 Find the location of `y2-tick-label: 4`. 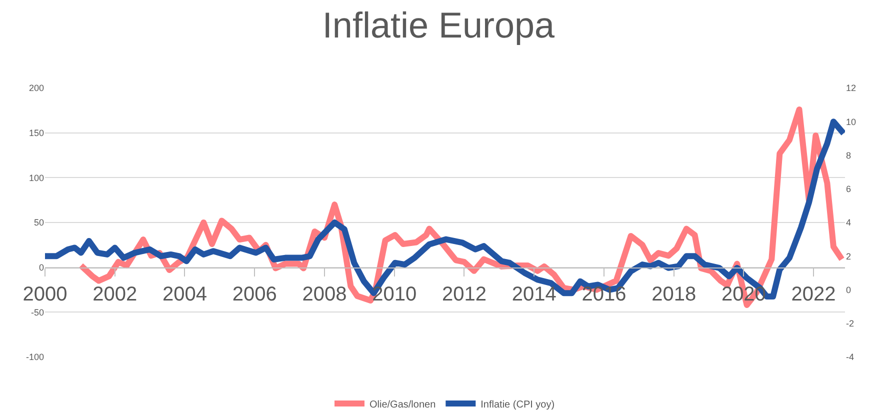

y2-tick-label: 4 is located at coordinates (849, 223).